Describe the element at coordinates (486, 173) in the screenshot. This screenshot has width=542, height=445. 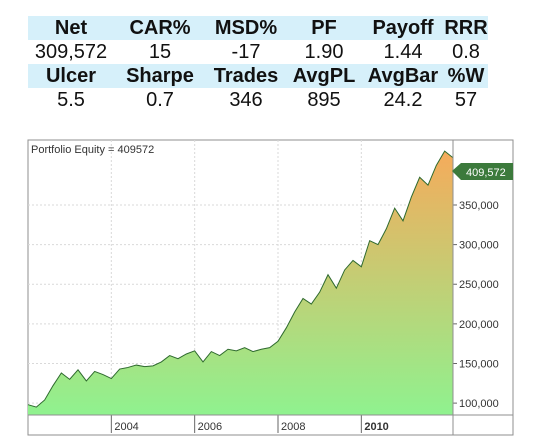
I see `last-value-label: 409,572` at that location.